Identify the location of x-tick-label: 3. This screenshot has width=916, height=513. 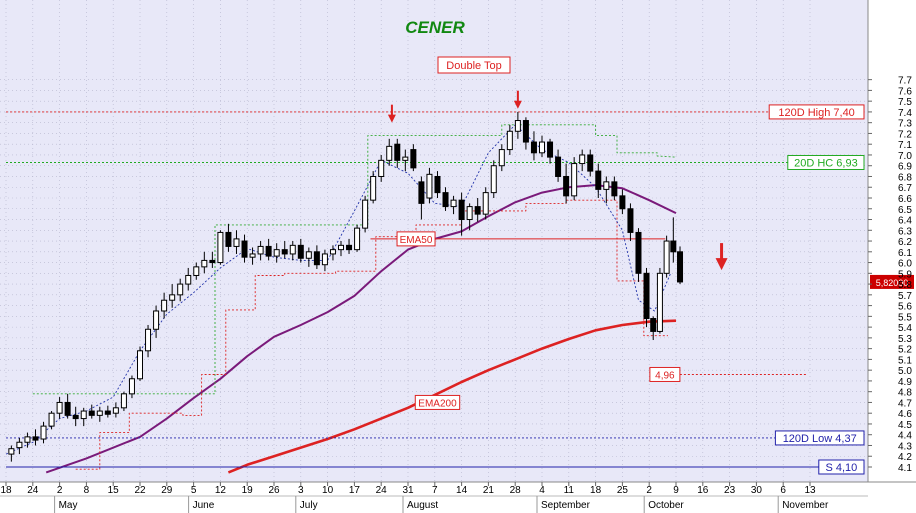
(301, 490).